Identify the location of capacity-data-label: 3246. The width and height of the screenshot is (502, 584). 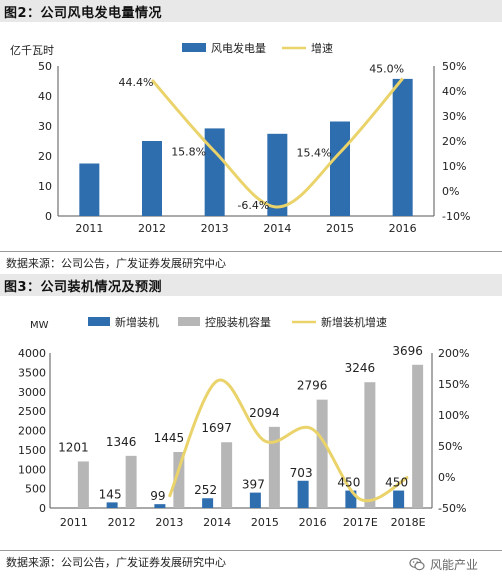
(360, 368).